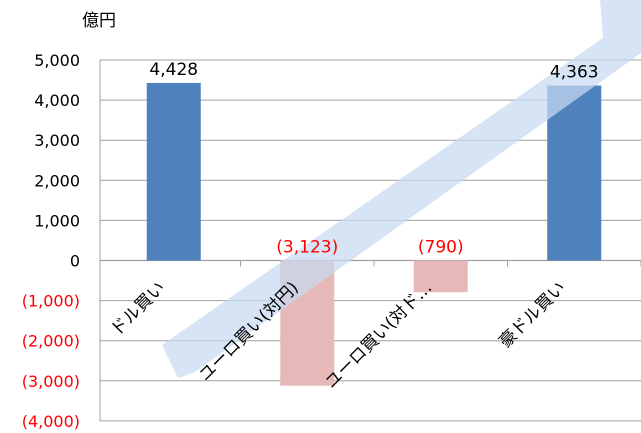 The width and height of the screenshot is (641, 433). I want to click on bar-value-label: 4,363, so click(574, 73).